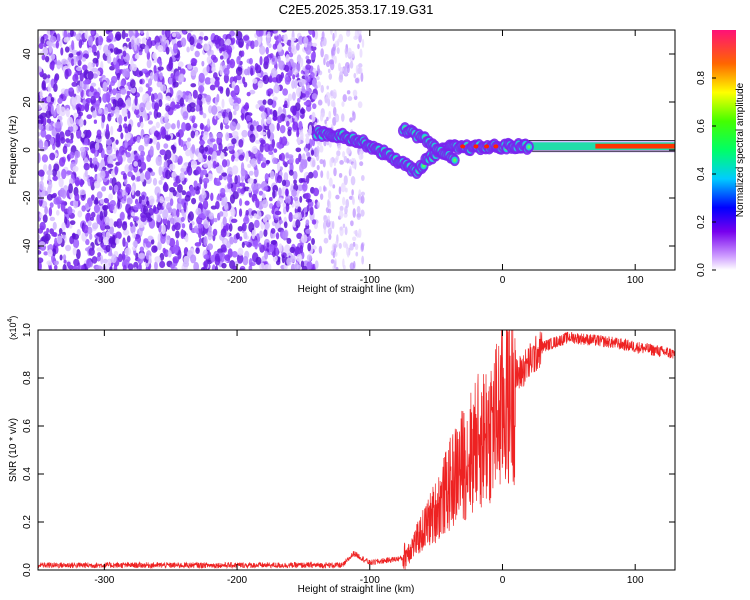 The width and height of the screenshot is (750, 600). What do you see at coordinates (701, 126) in the screenshot?
I see `colorbar-tick-label: 0.6` at bounding box center [701, 126].